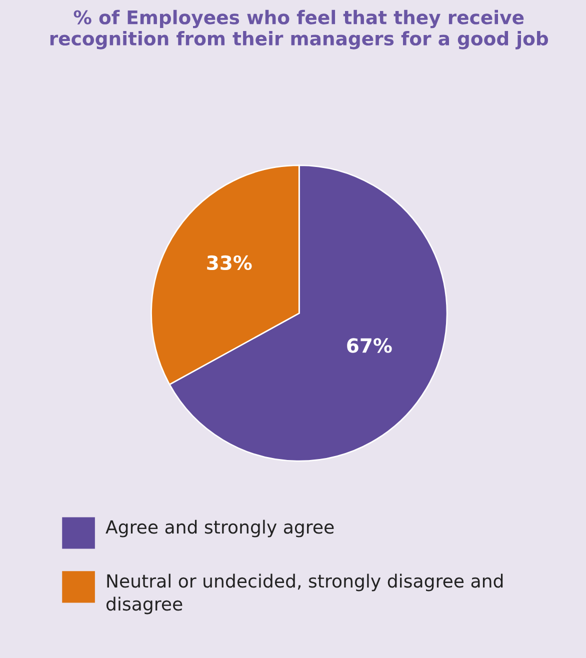 The width and height of the screenshot is (586, 658). I want to click on legend-label: Agree and strongly agree, so click(220, 529).